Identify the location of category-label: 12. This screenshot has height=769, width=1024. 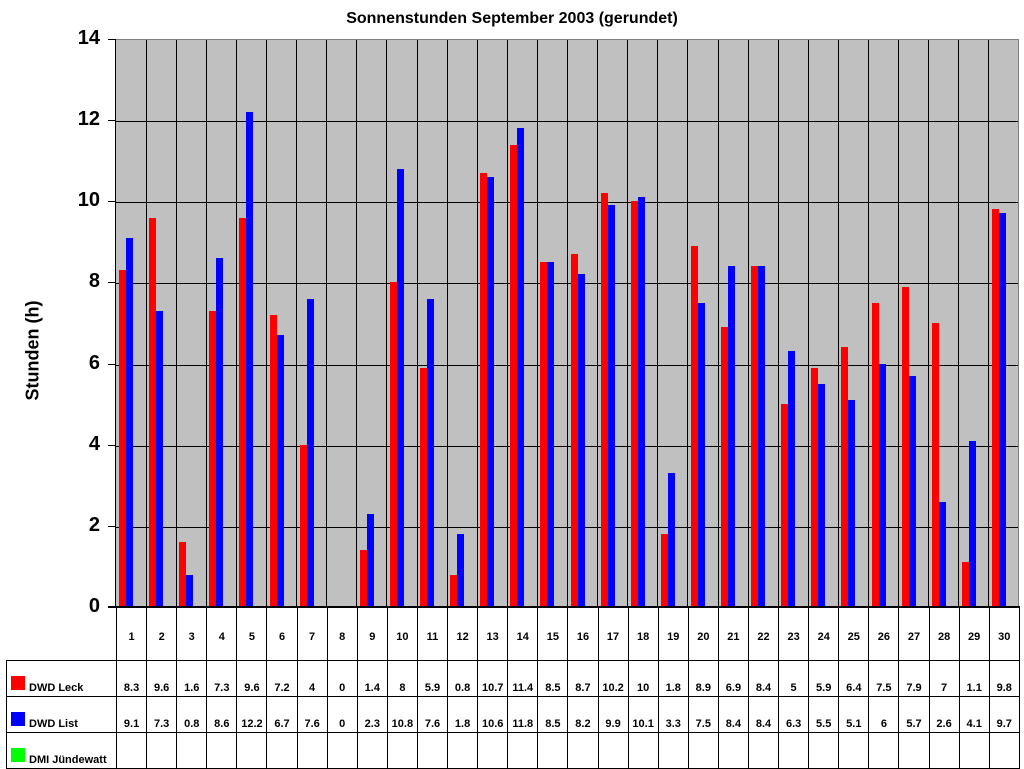
(463, 634).